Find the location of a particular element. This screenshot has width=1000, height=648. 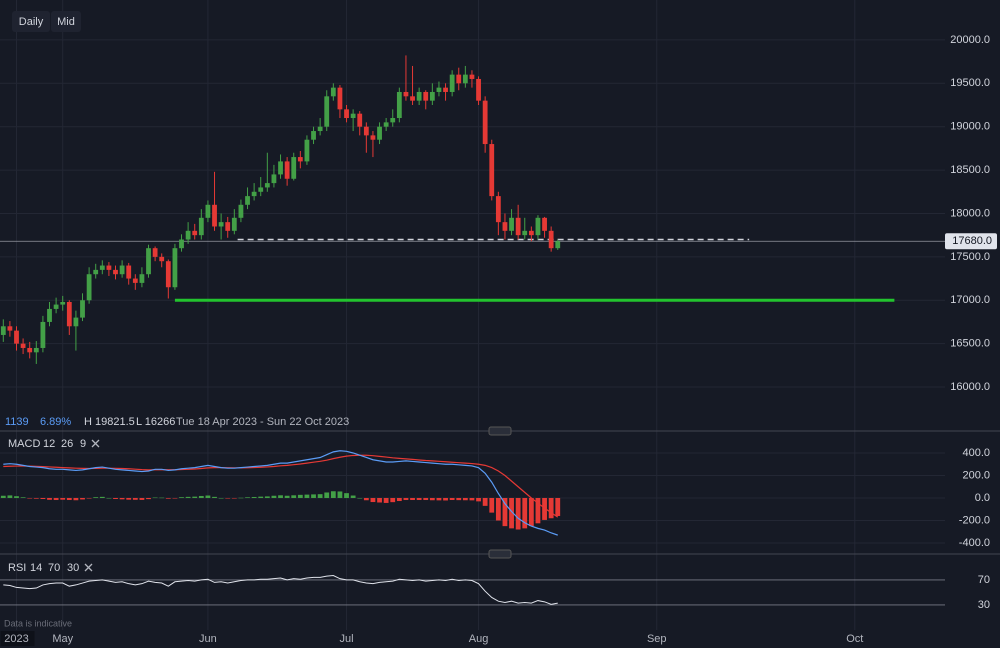

interval-label: Daily is located at coordinates (31, 22).